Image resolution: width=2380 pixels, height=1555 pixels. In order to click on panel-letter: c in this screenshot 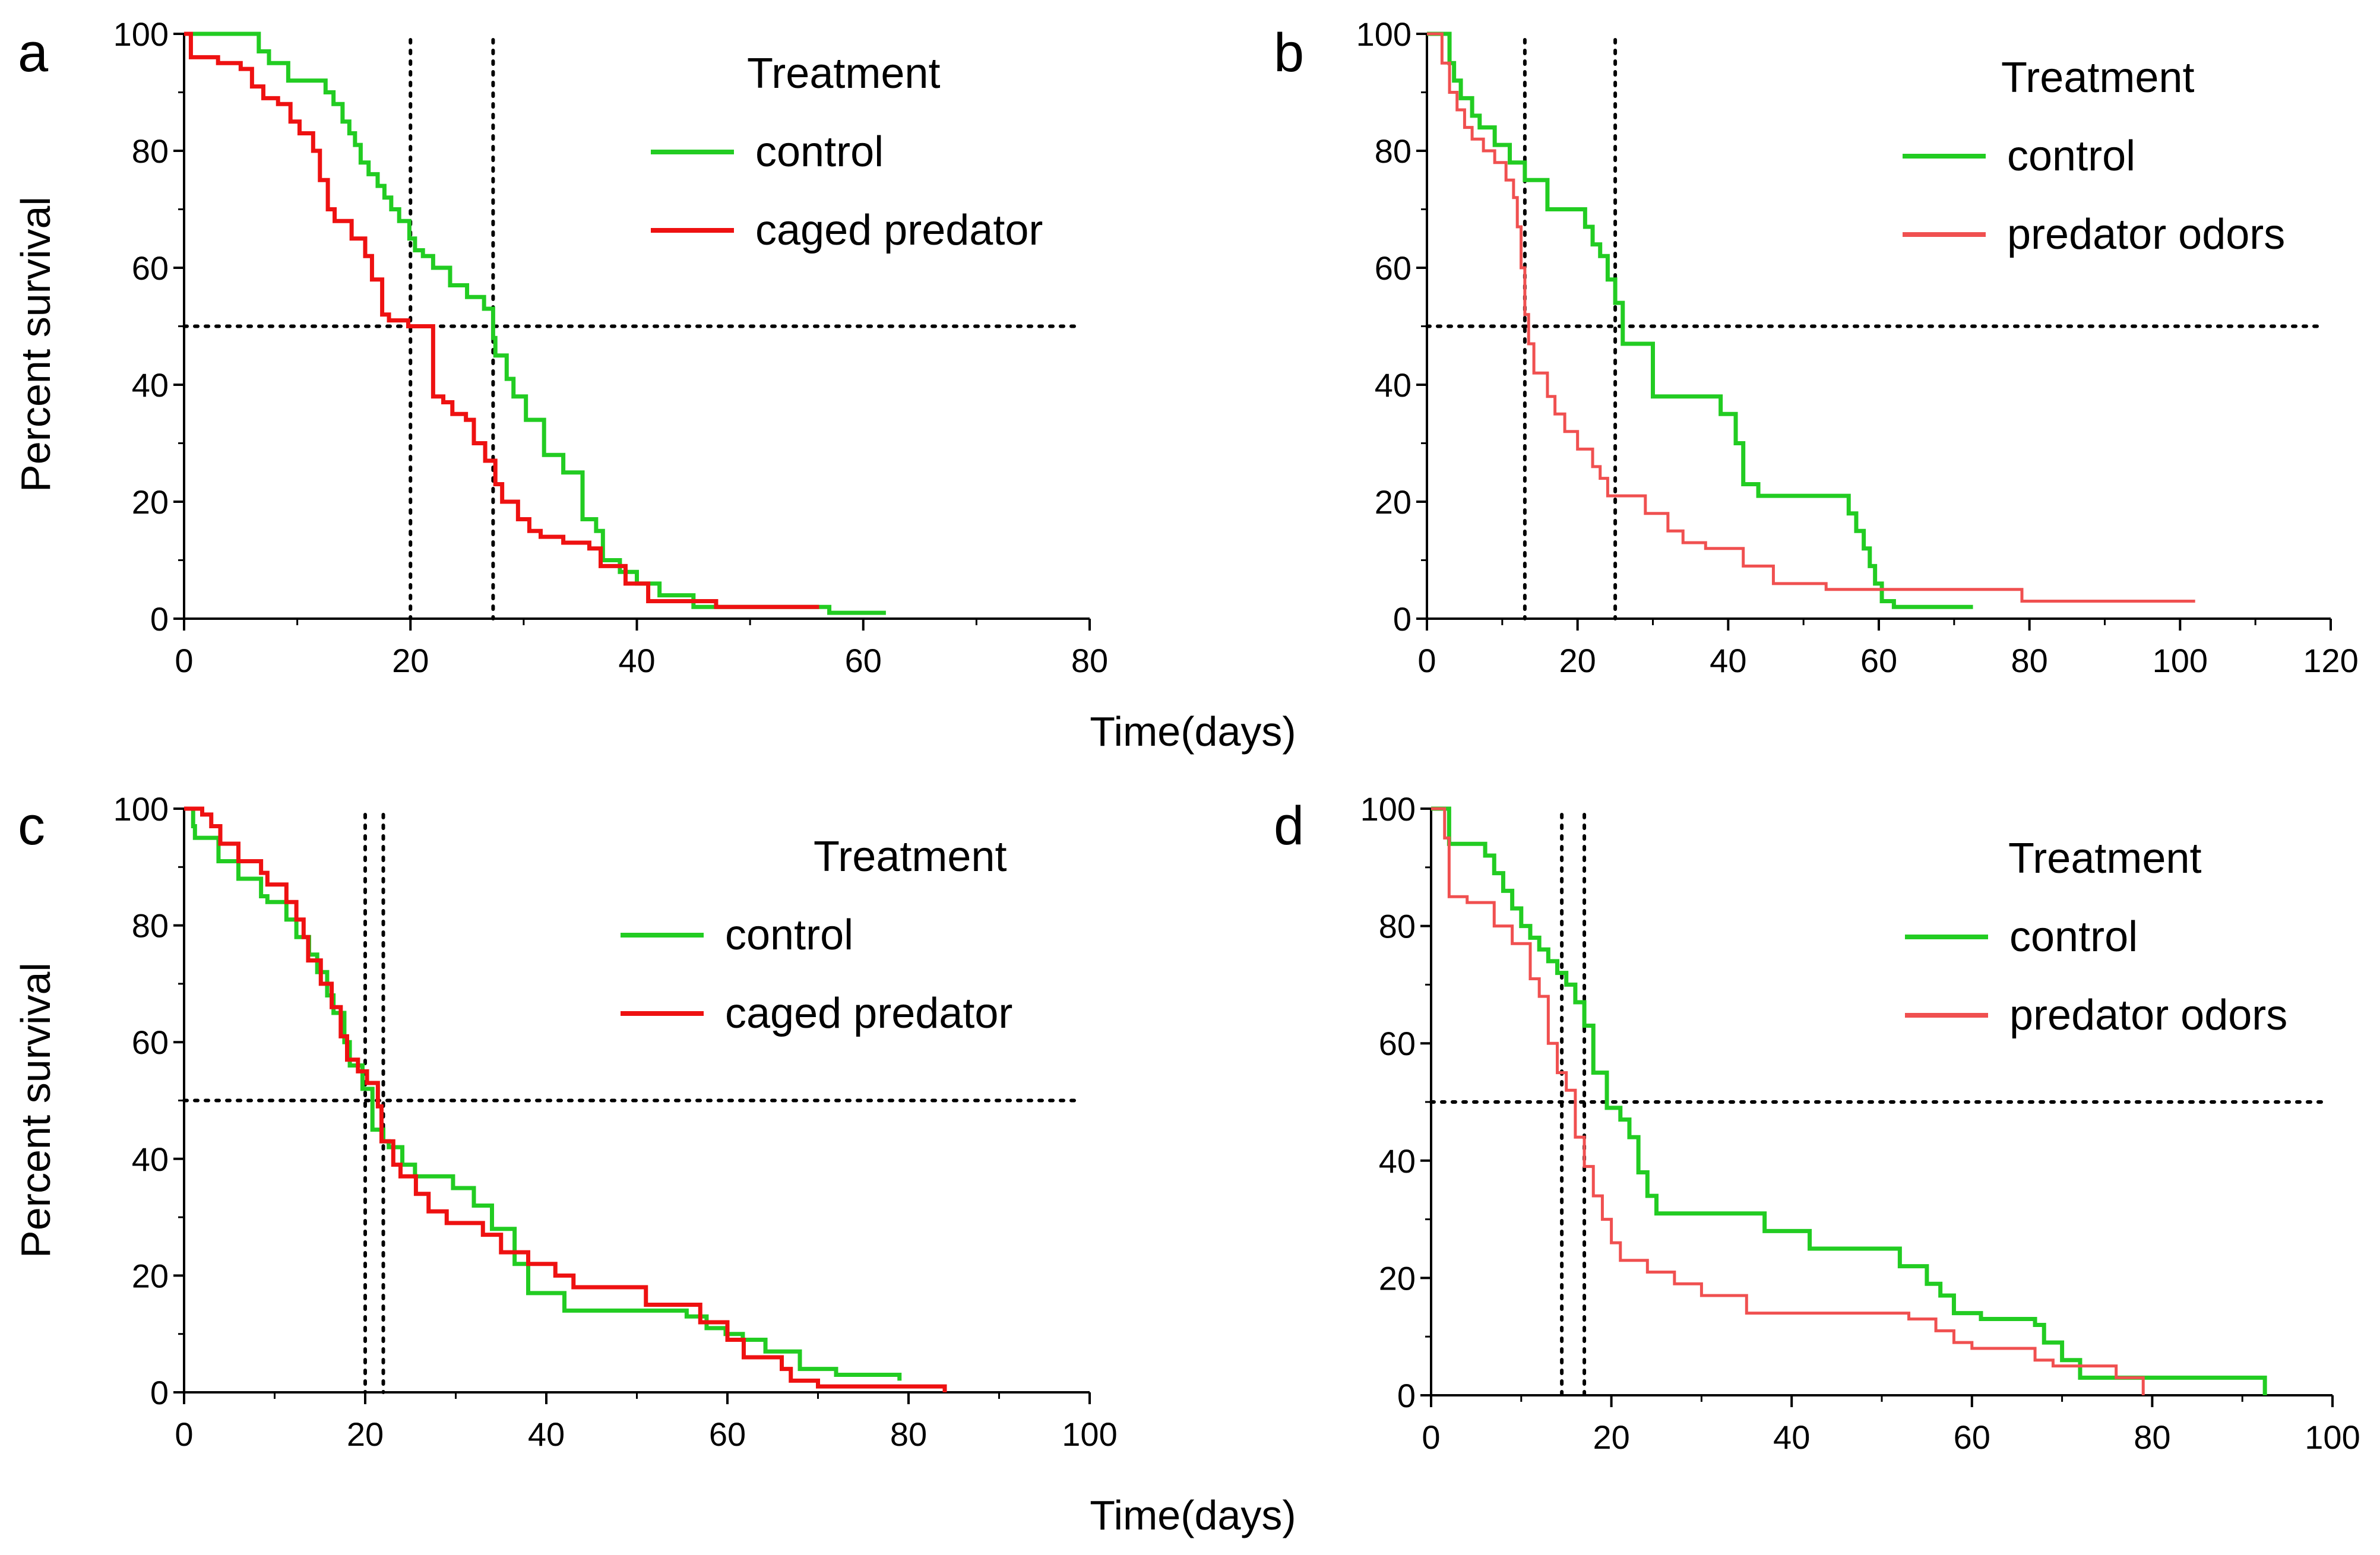, I will do `click(32, 826)`.